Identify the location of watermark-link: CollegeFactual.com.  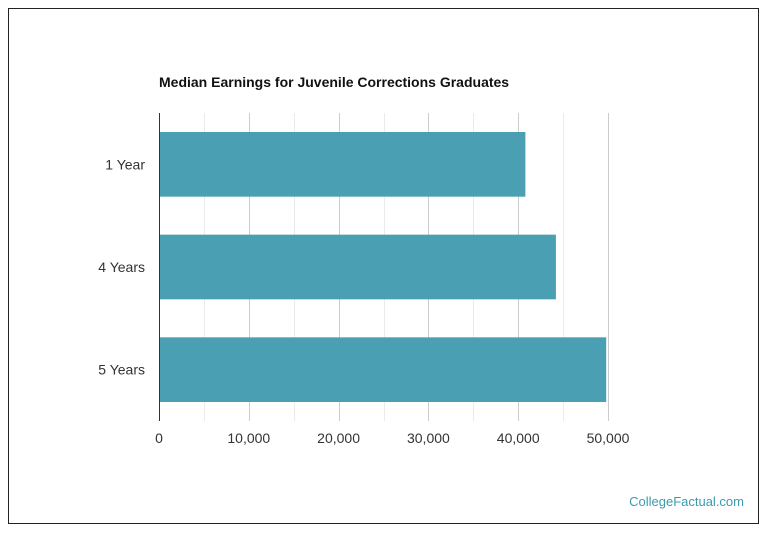
(686, 501).